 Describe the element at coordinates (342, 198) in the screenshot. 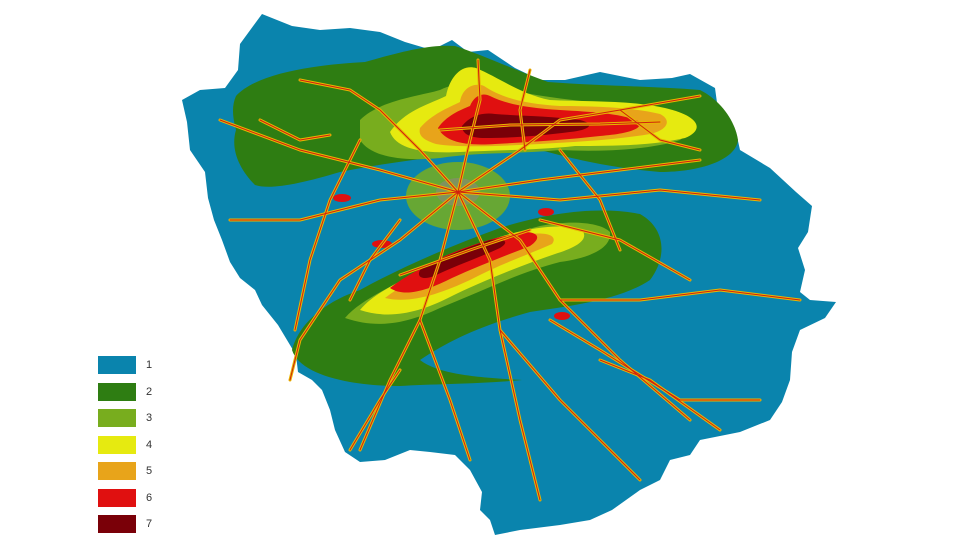

I see `hotspot-west` at that location.